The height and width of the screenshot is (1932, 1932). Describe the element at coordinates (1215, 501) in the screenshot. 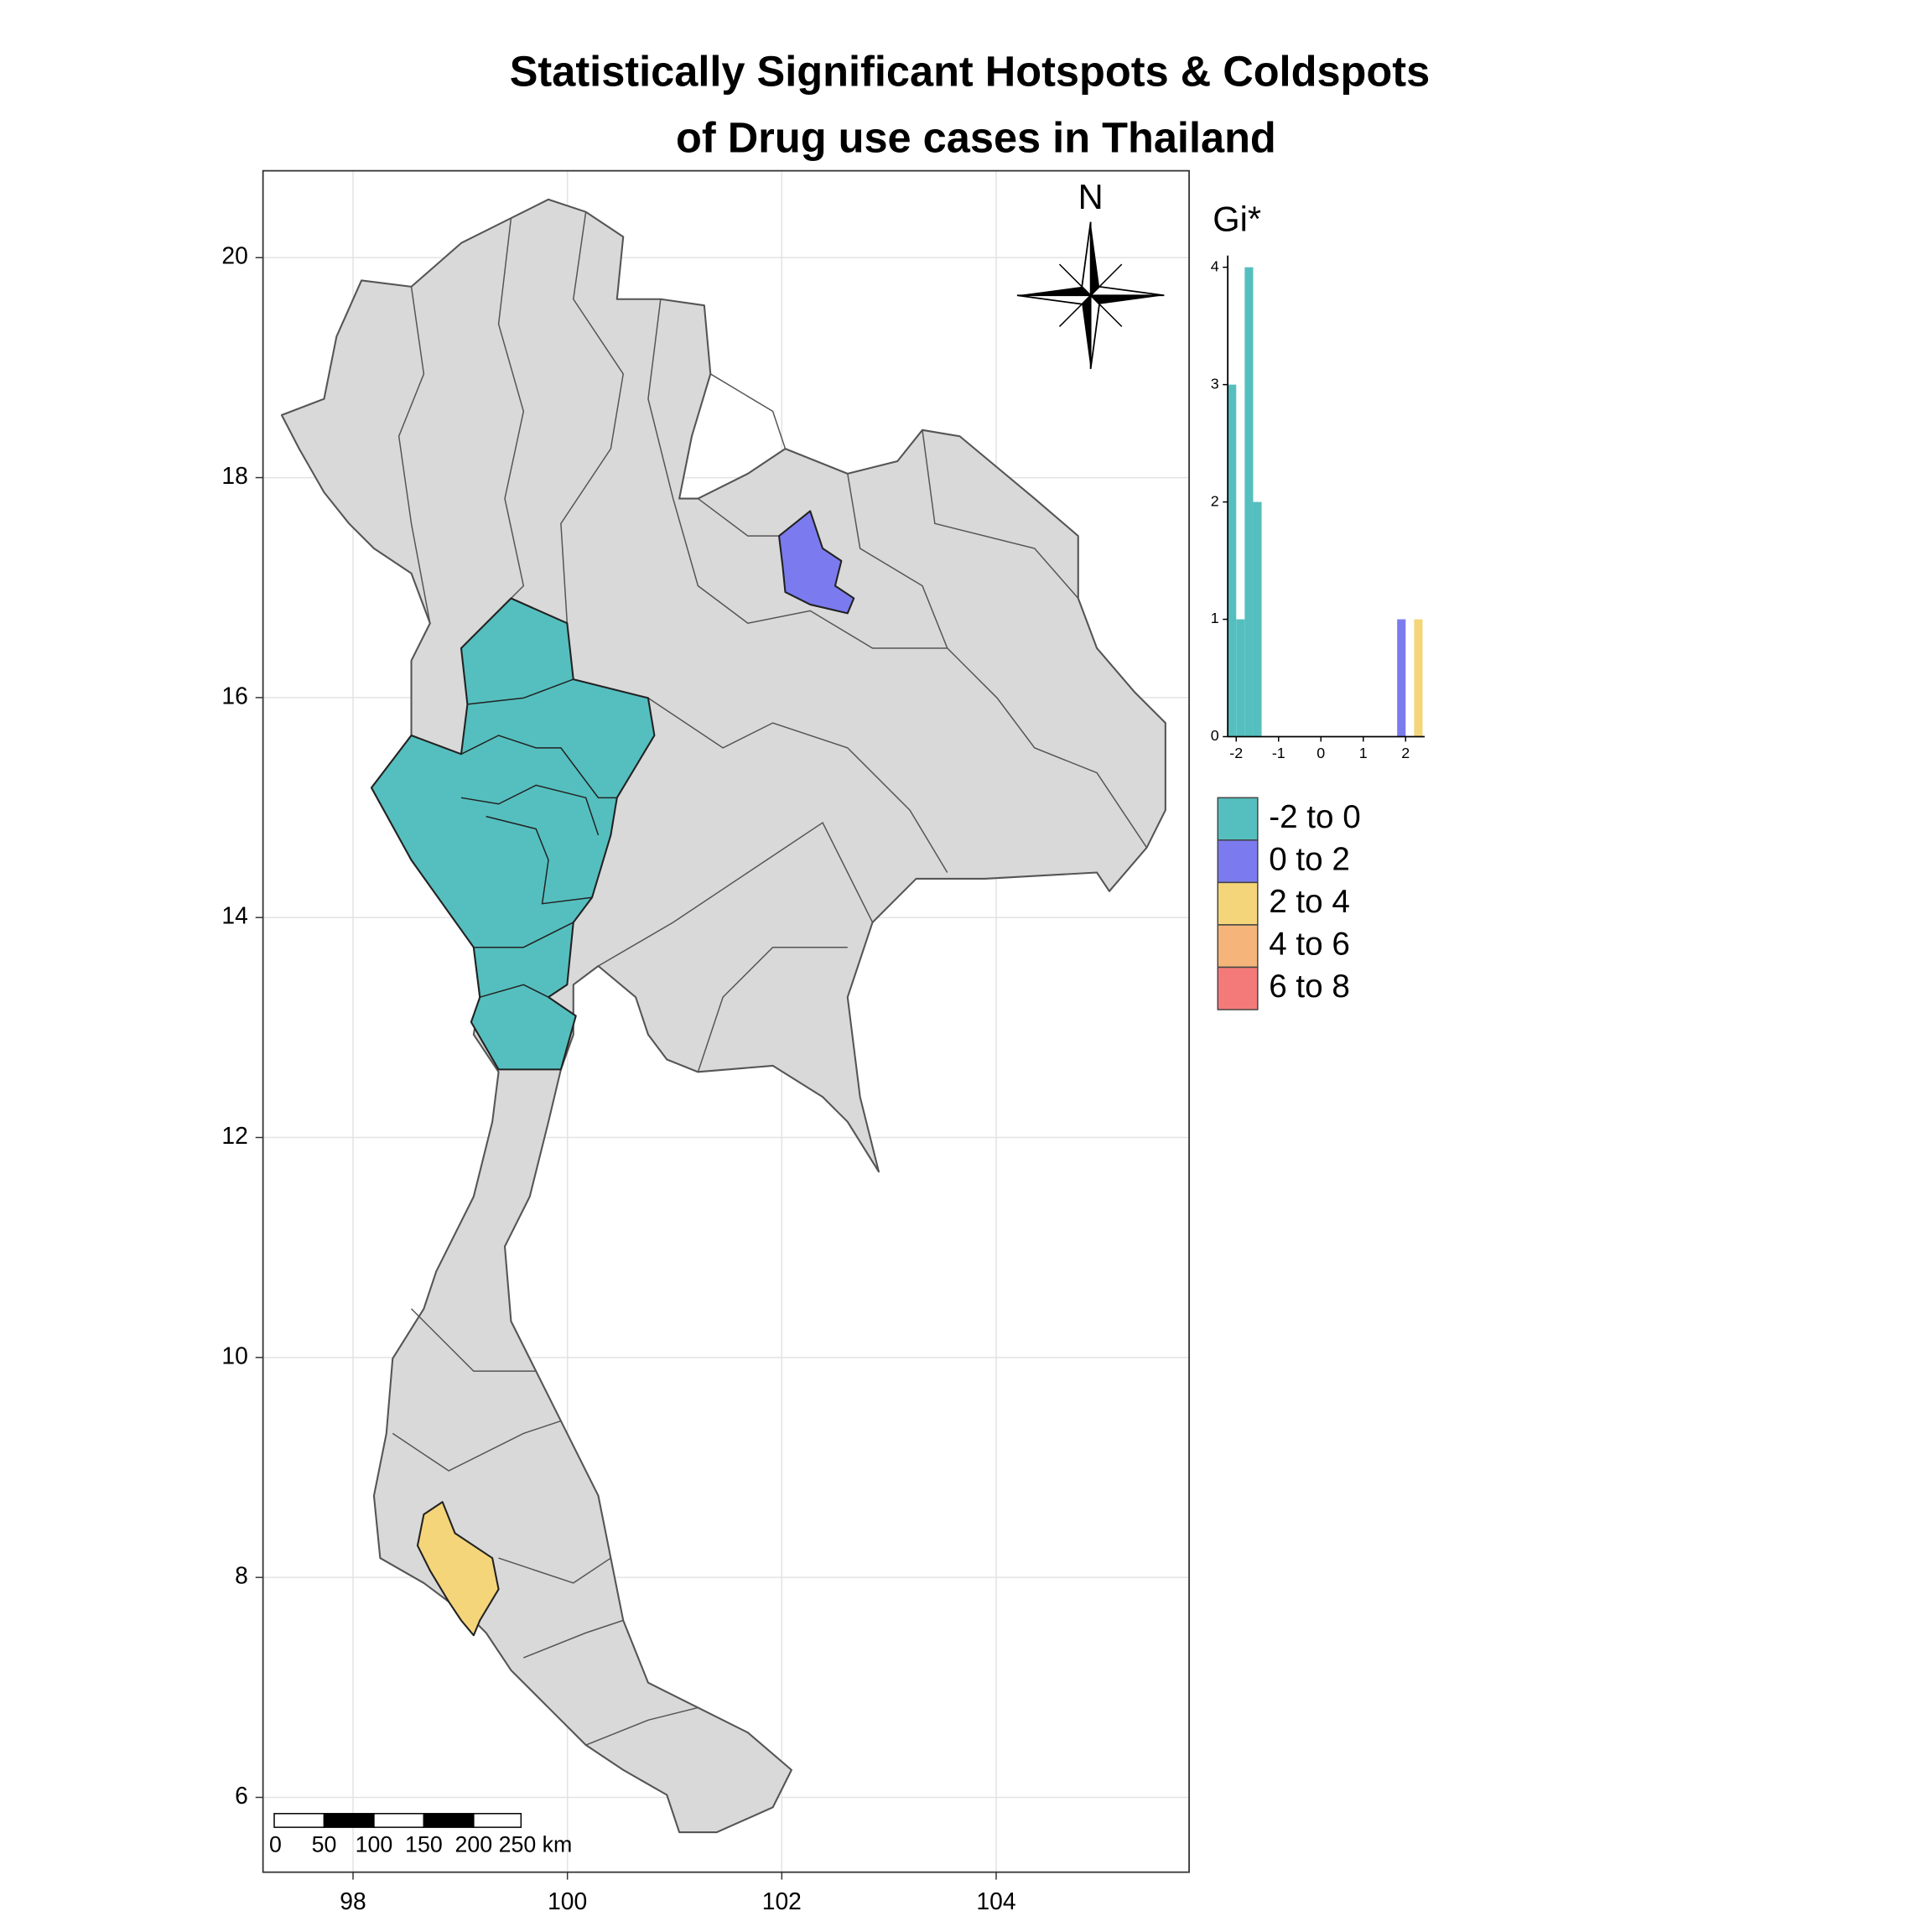

I see `y-tick-label: 2` at that location.